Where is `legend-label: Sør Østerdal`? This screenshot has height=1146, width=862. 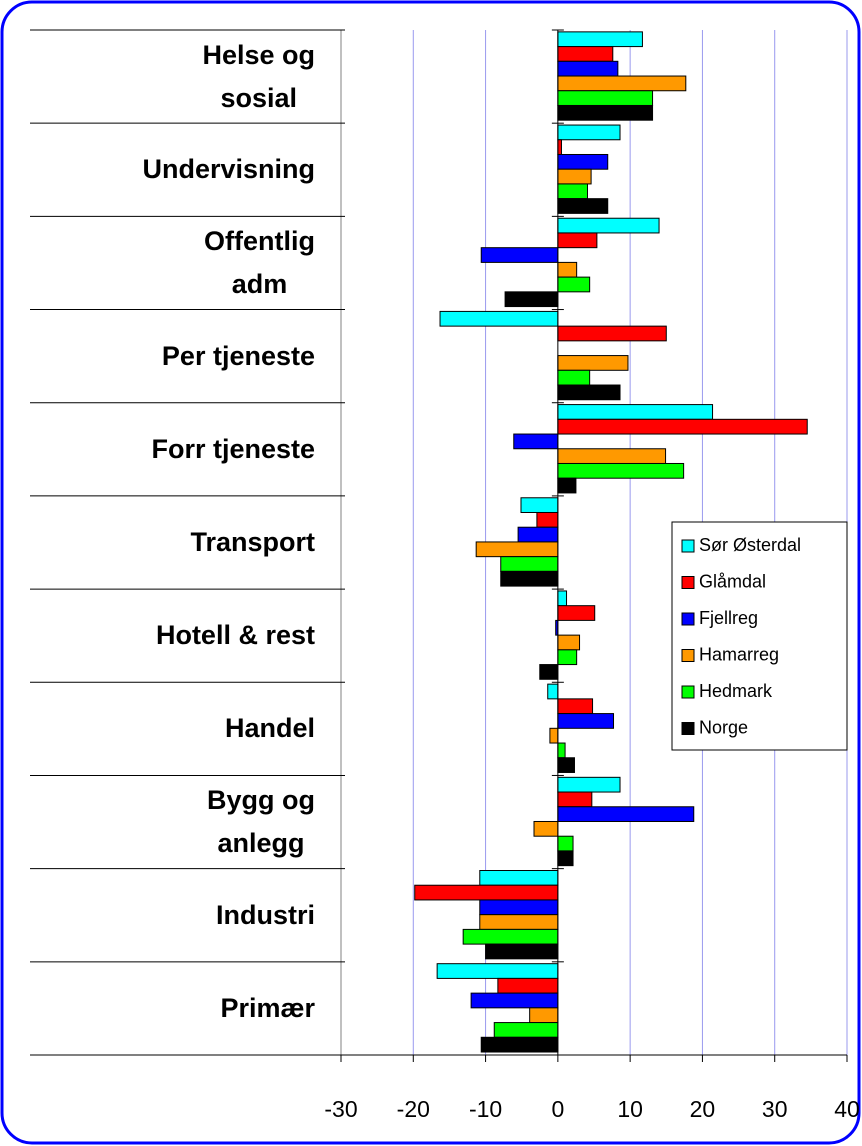
legend-label: Sør Østerdal is located at coordinates (750, 545).